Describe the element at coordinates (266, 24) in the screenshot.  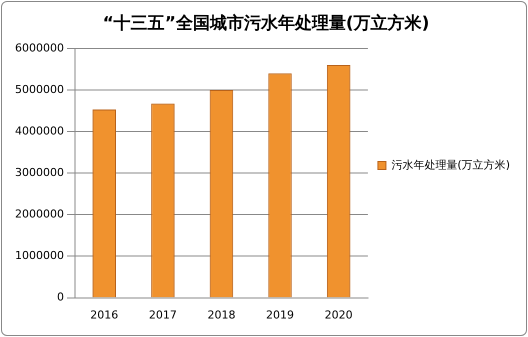
I see `chart-title: “十三五”全国城市污水年处理量(万立方米)` at that location.